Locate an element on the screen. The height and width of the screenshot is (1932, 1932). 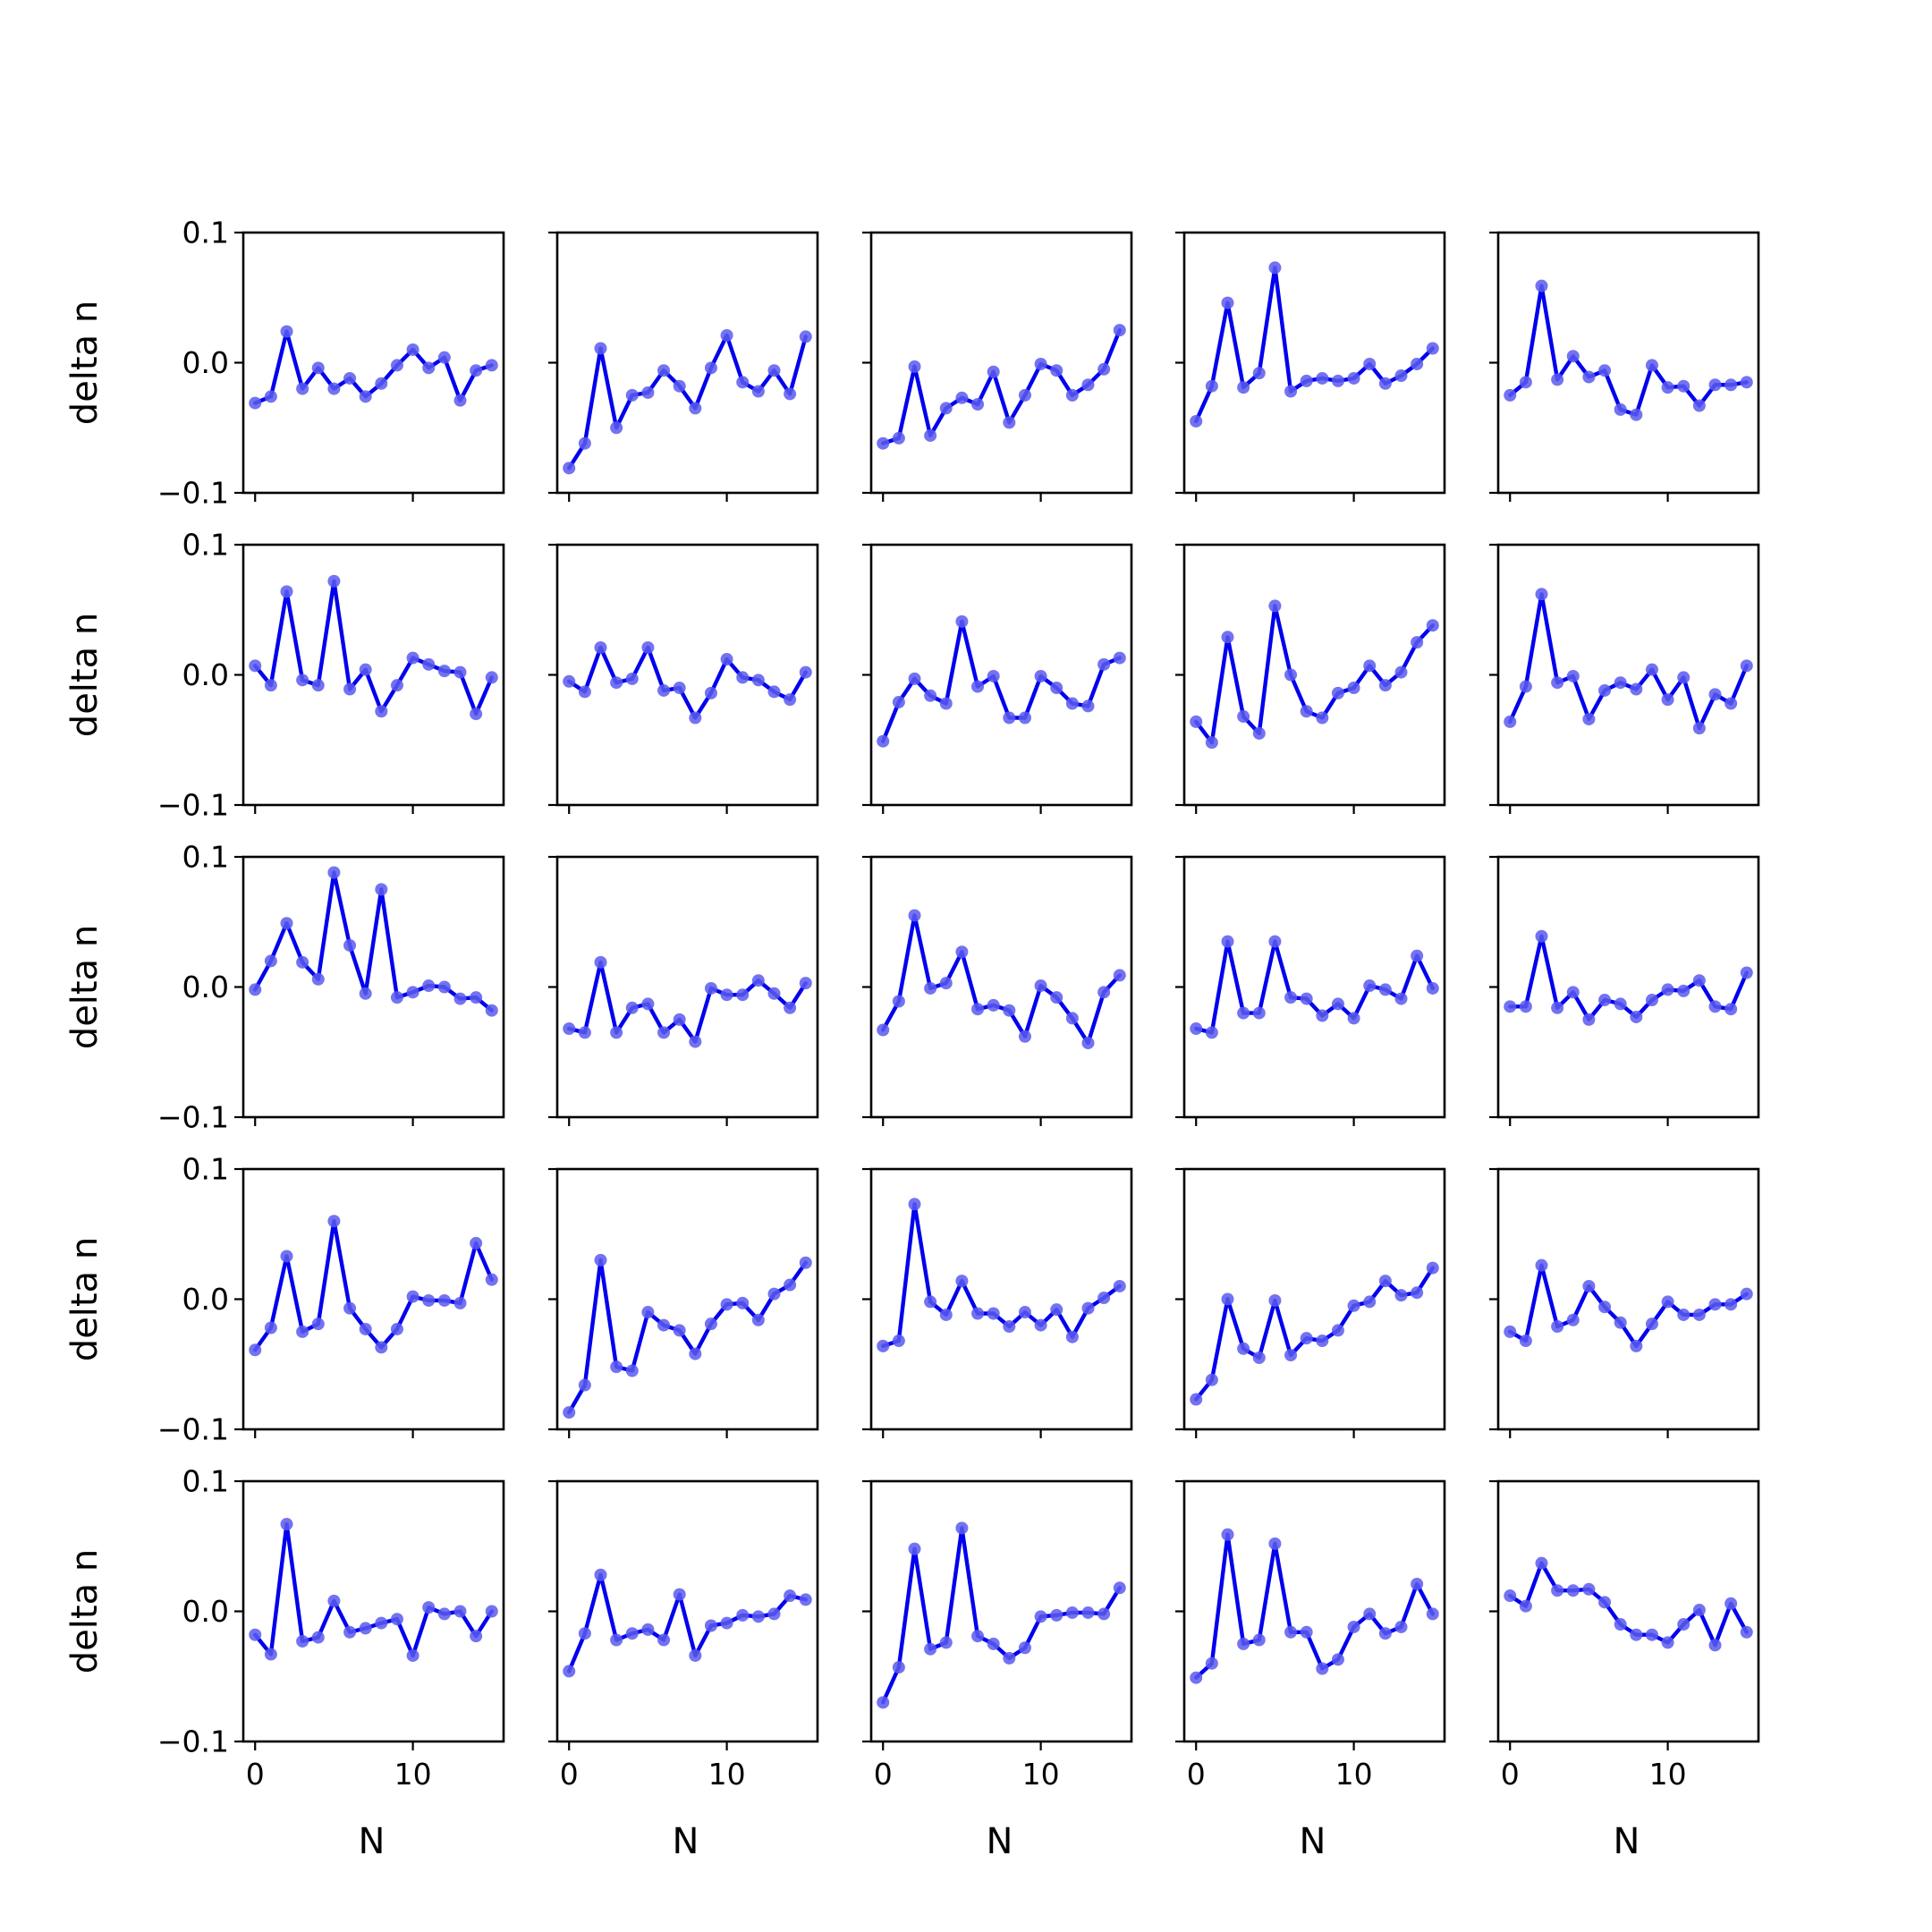
subplot-1-1: −0.1 0.0 0.1 delta n is located at coordinates (284, 363).